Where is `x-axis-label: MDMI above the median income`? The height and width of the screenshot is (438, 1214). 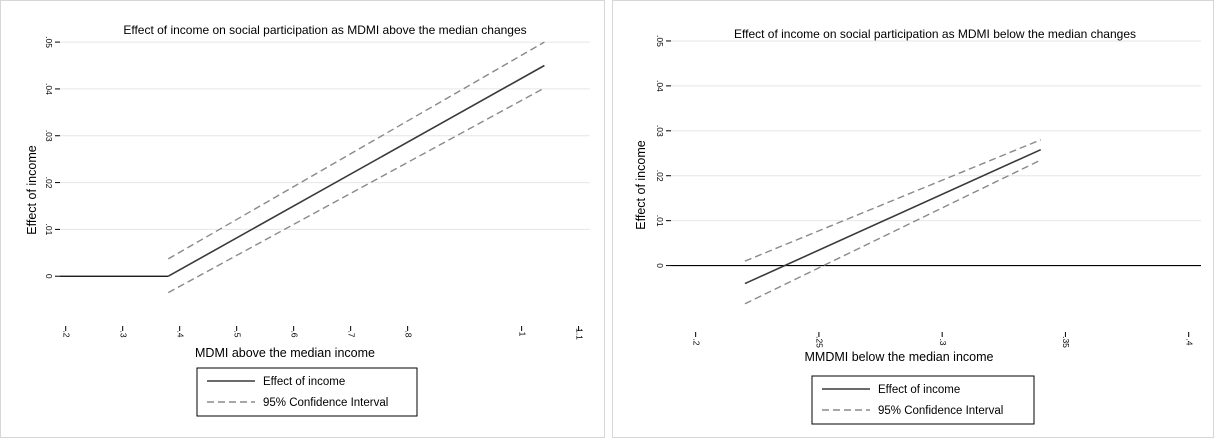 x-axis-label: MDMI above the median income is located at coordinates (285, 353).